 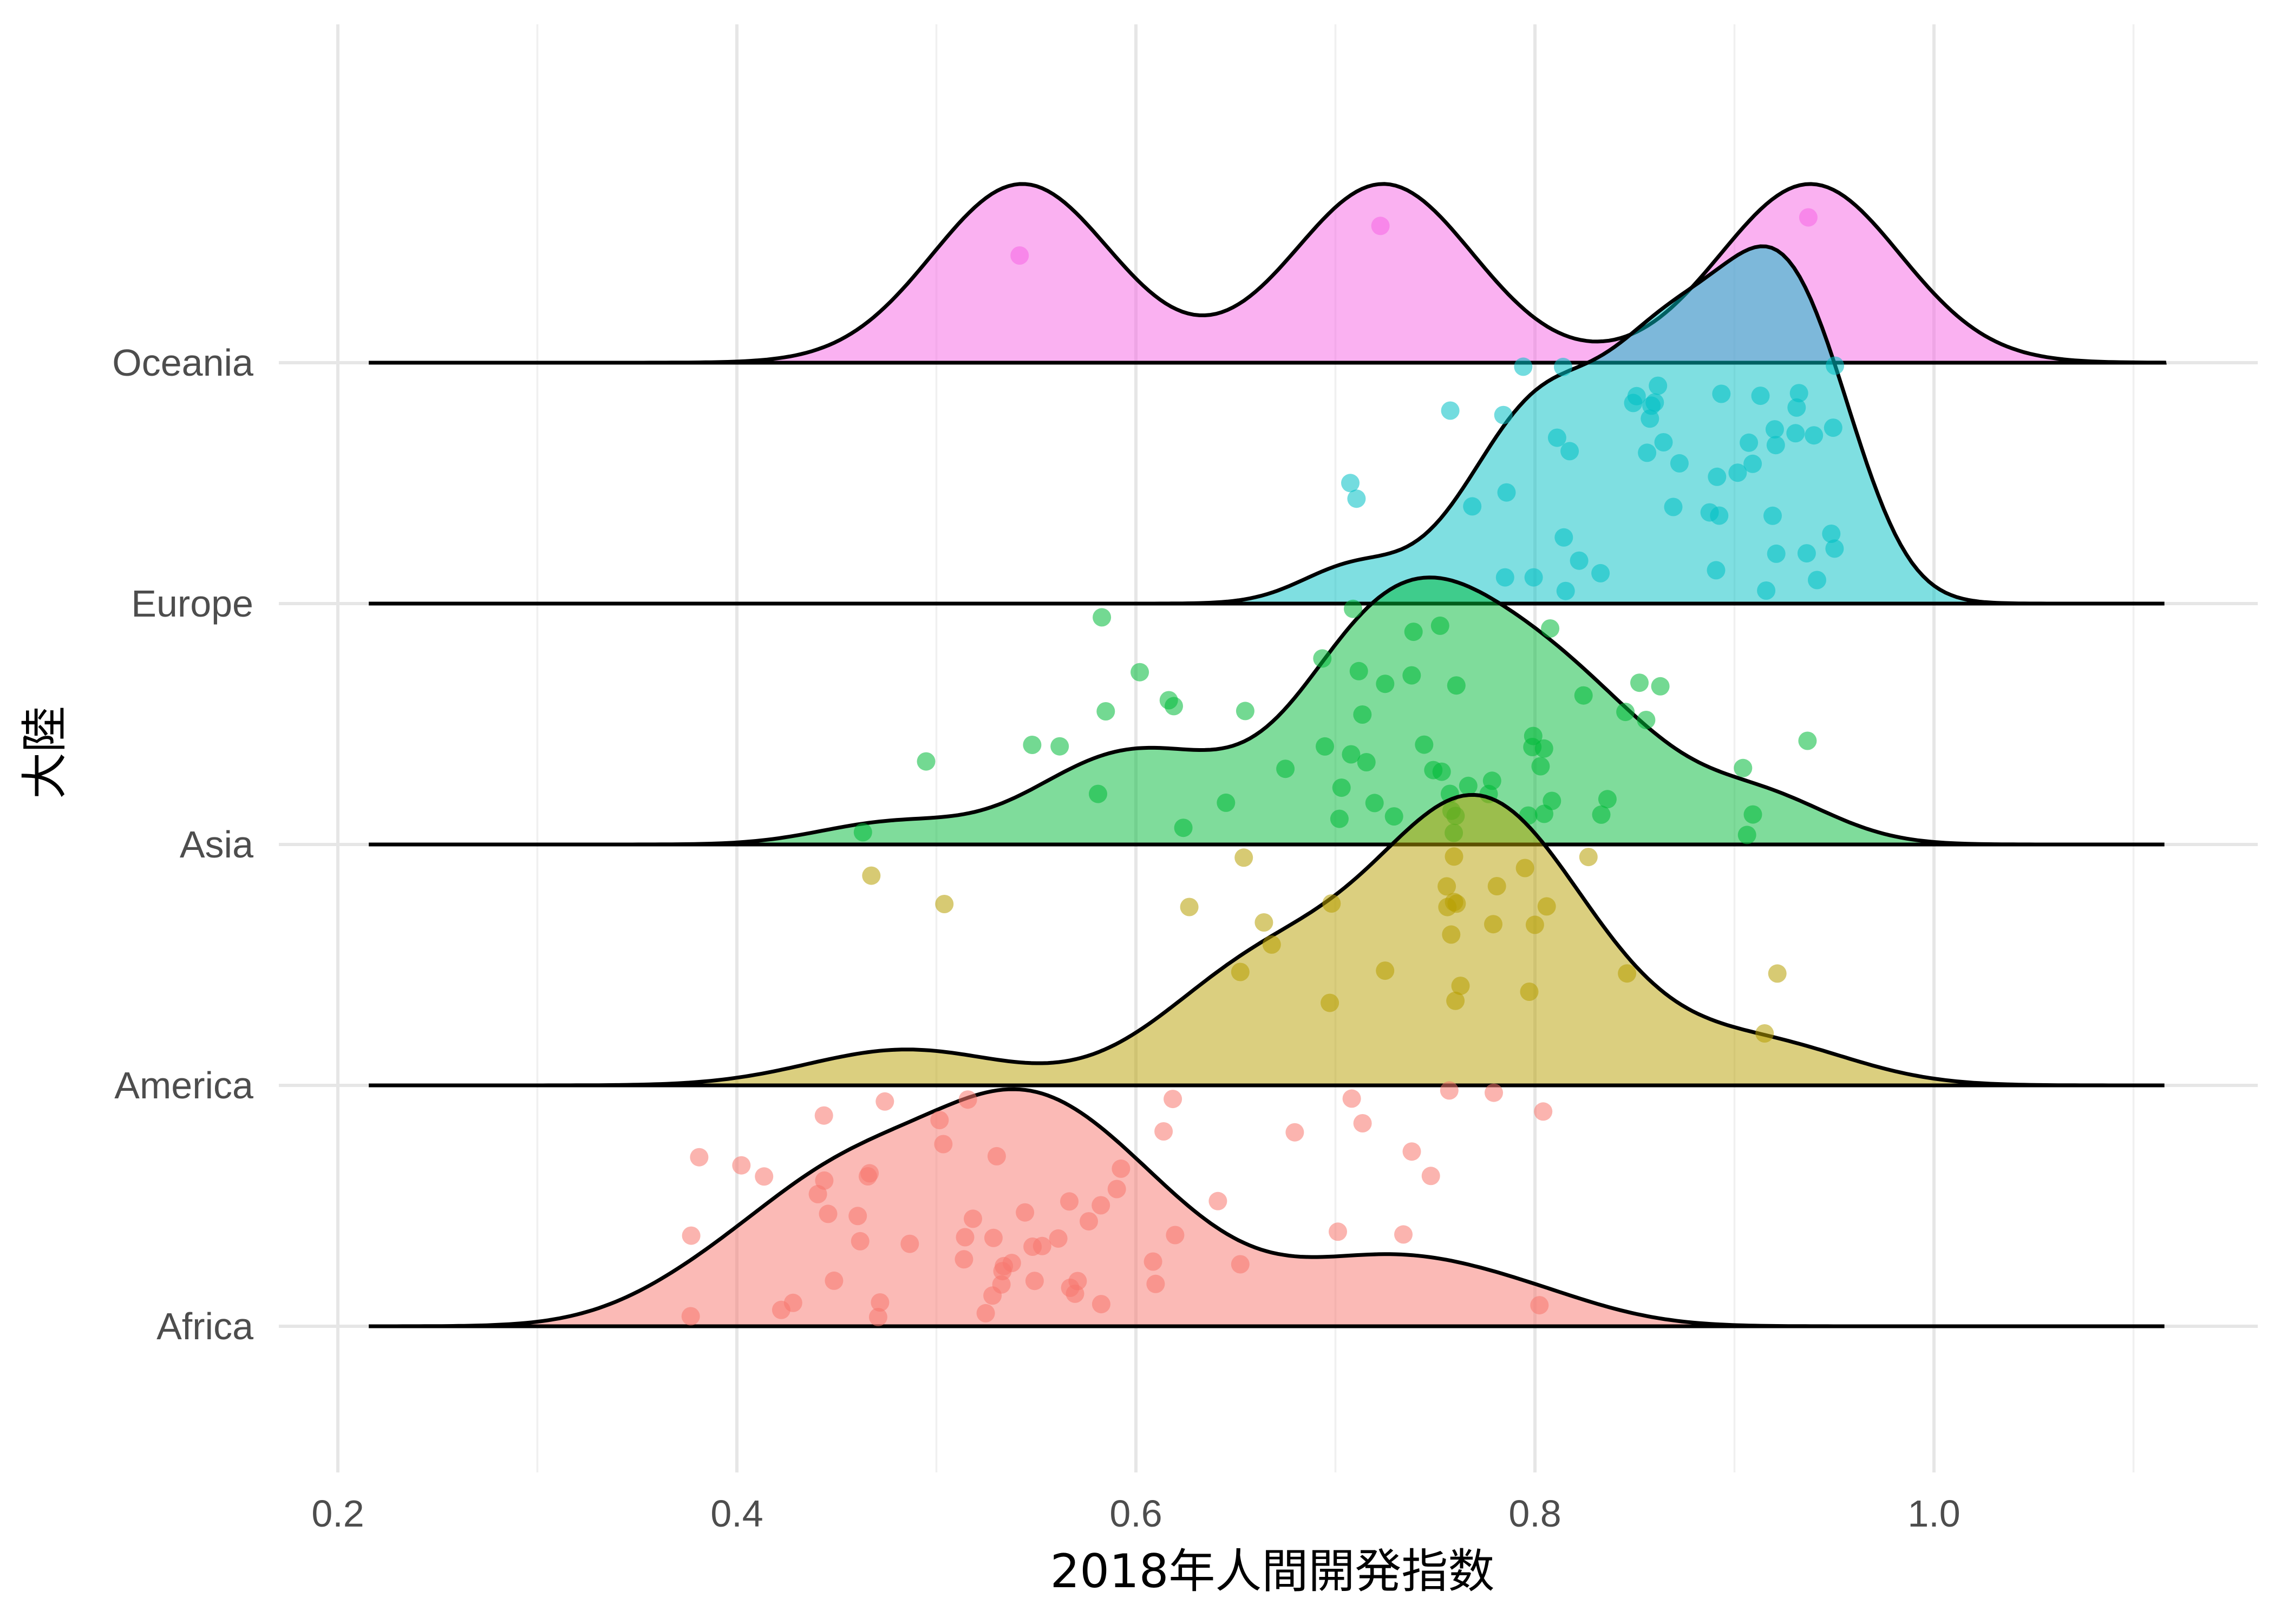 I want to click on density-area-asia, so click(x=1267, y=711).